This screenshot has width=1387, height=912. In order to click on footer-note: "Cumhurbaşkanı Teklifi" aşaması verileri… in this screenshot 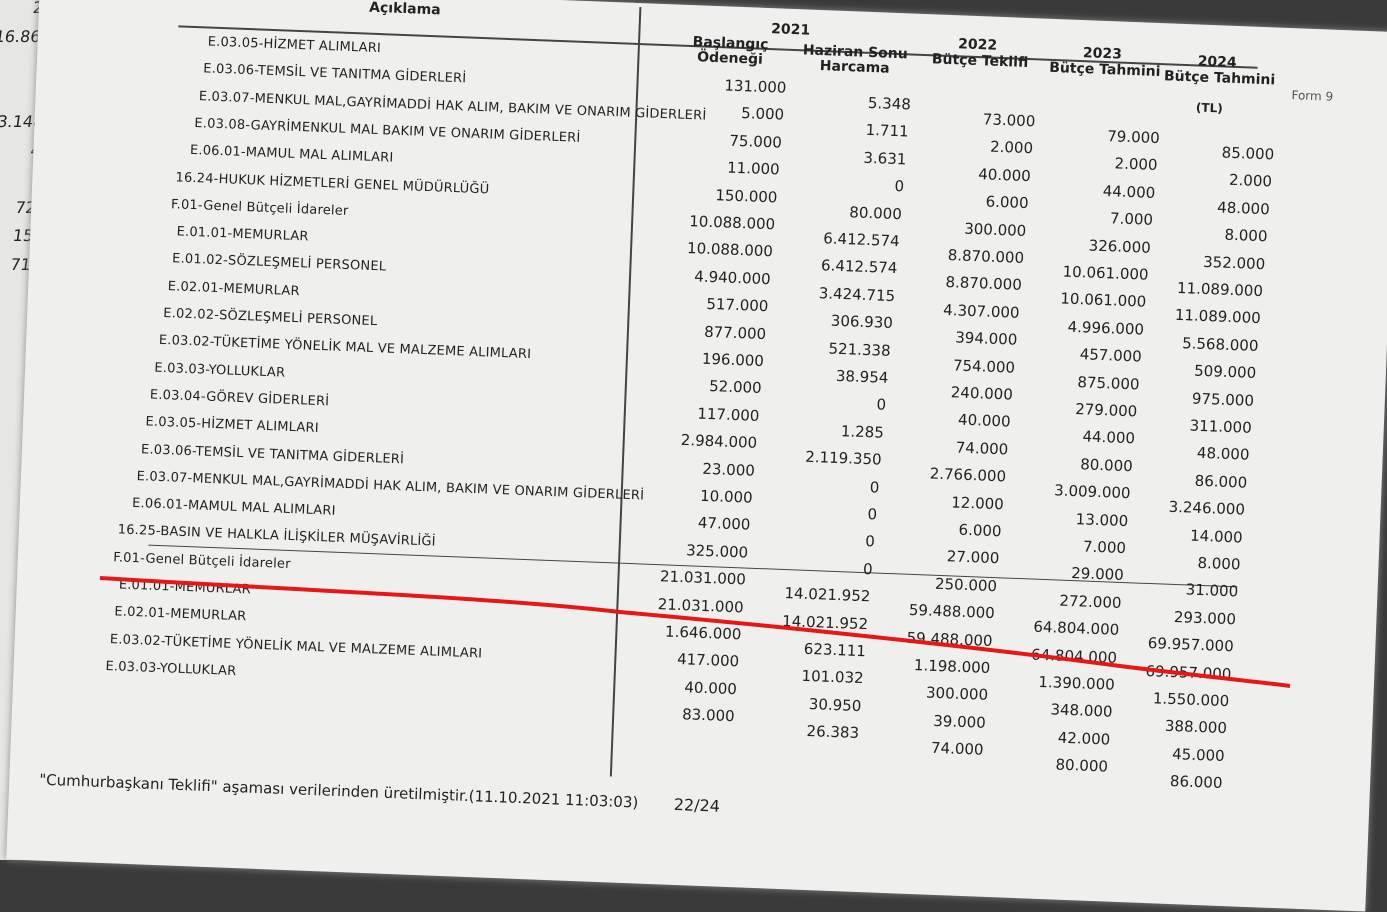, I will do `click(338, 791)`.